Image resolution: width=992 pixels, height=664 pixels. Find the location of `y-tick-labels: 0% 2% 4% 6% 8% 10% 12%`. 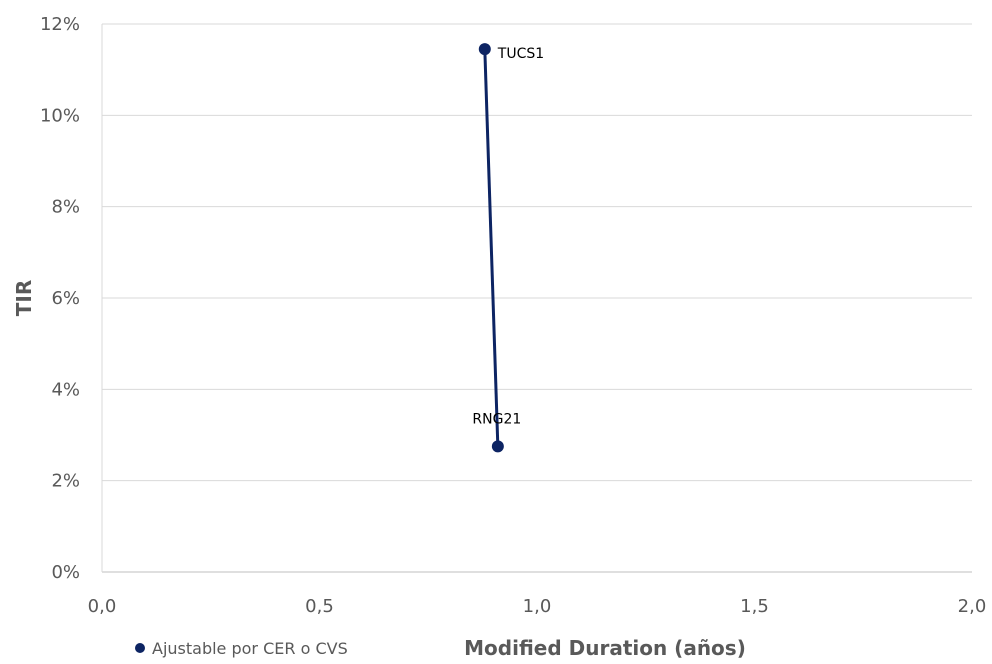

y-tick-labels: 0% 2% 4% 6% 8% 10% 12% is located at coordinates (60, 298).